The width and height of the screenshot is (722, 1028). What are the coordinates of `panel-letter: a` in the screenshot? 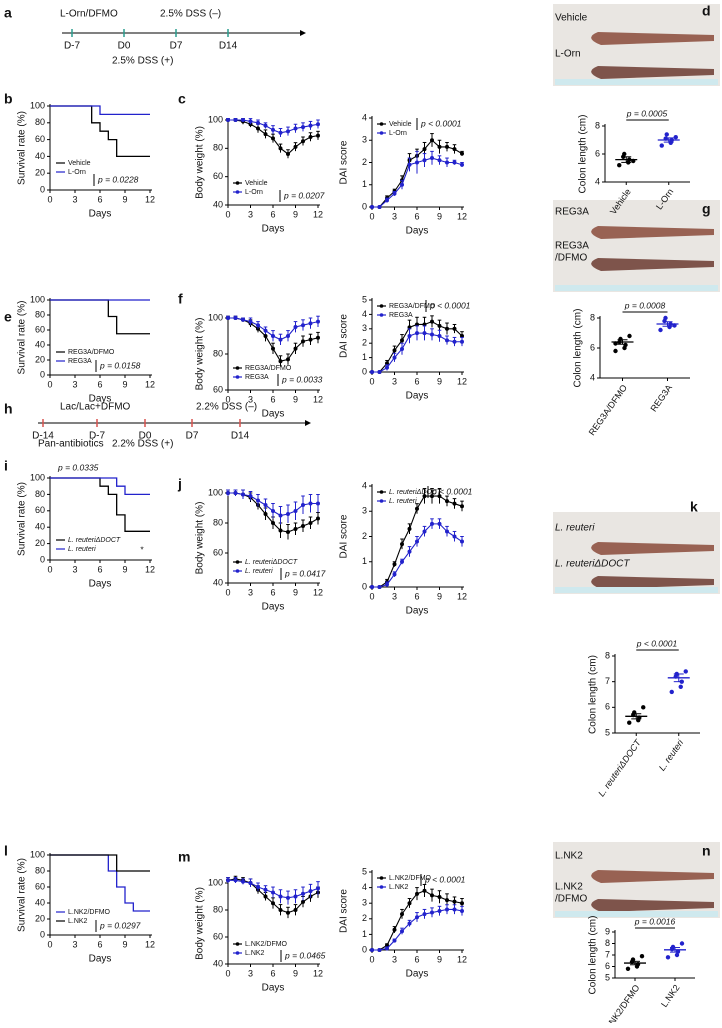 It's located at (8, 13).